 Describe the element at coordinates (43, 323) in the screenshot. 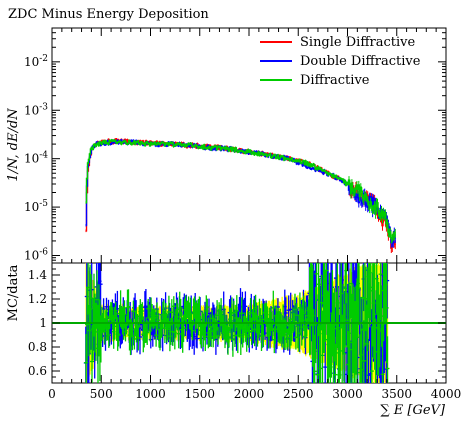

I see `ratio-y-tick-label: 1` at that location.